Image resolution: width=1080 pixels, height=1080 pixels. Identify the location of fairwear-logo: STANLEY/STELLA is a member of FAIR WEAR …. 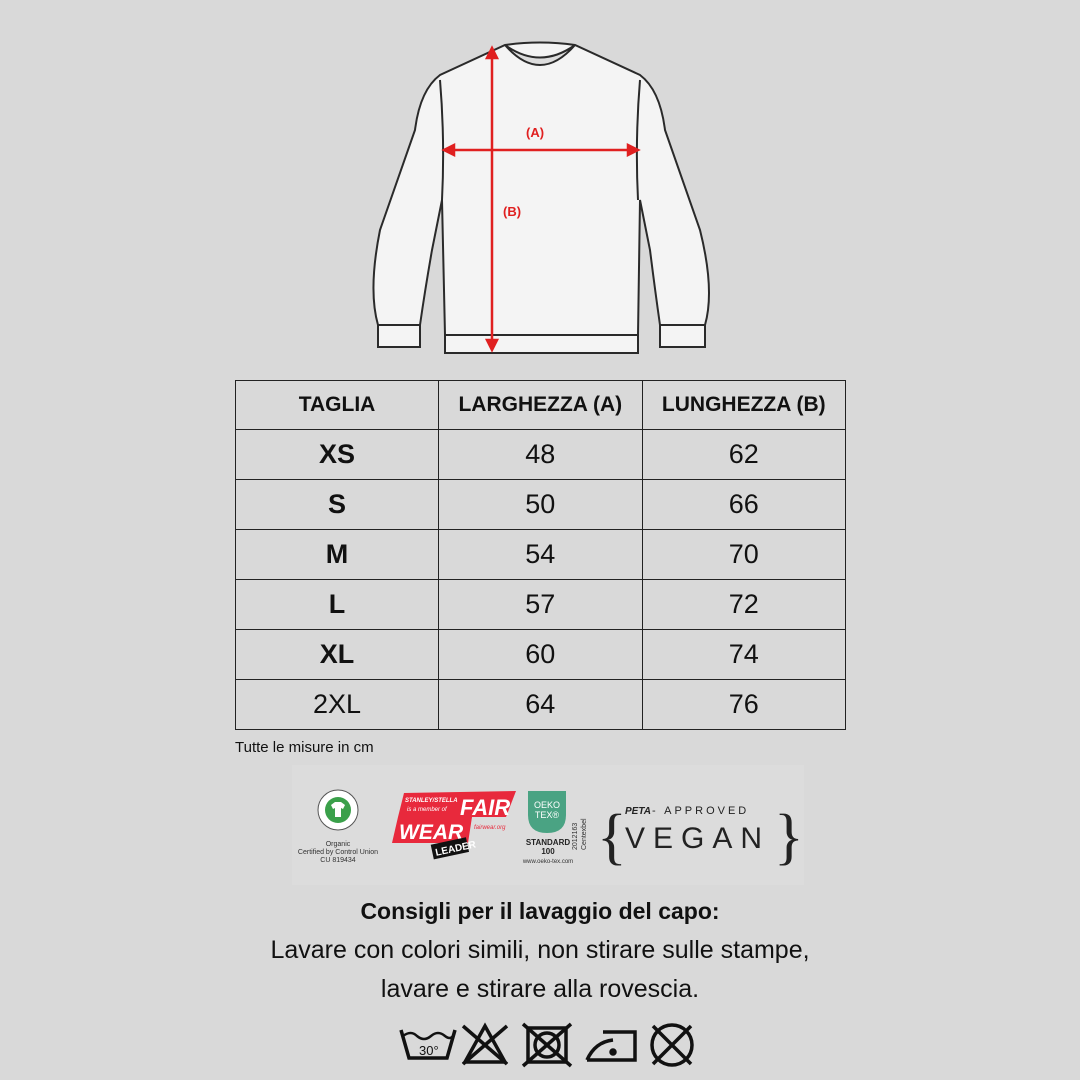
(454, 825).